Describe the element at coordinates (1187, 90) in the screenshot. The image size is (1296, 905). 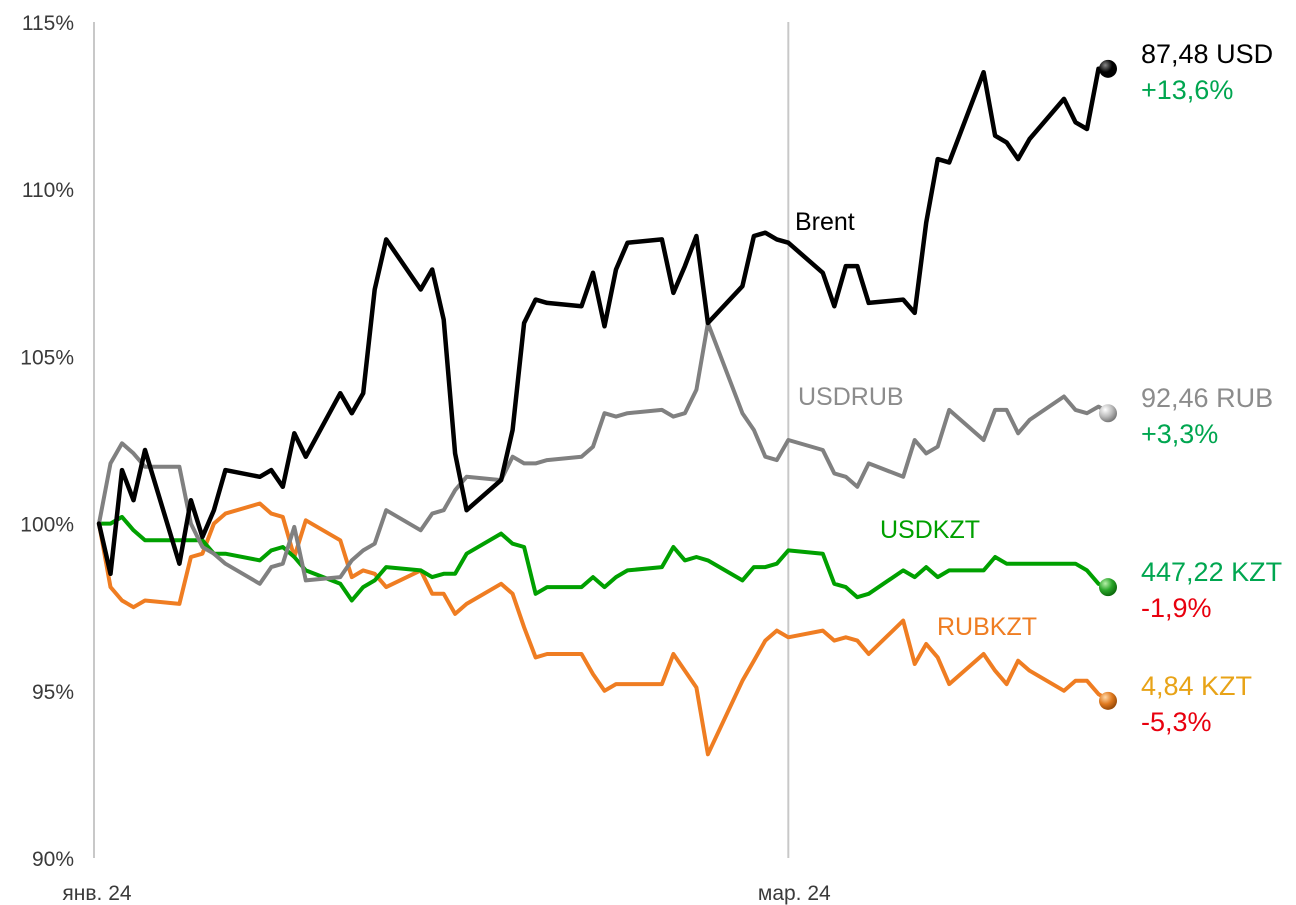
I see `end-change-brent: +13,6%` at that location.